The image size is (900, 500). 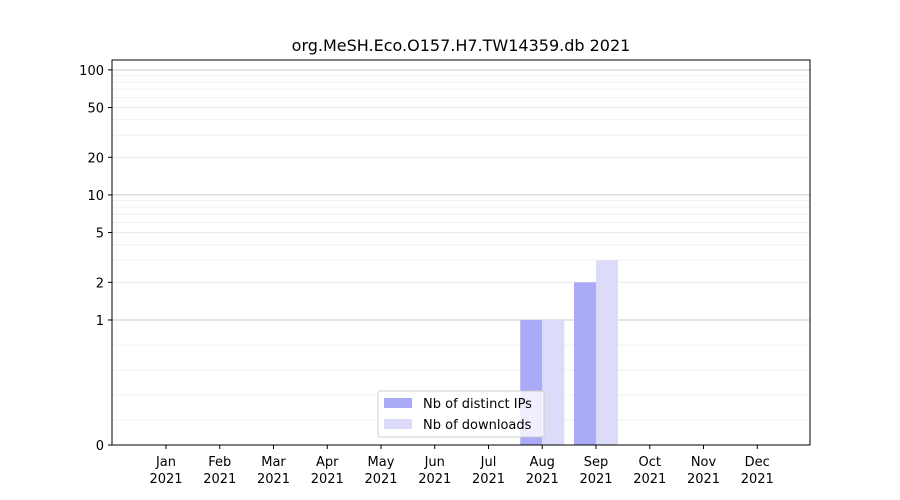 I want to click on legend-box, so click(x=461, y=414).